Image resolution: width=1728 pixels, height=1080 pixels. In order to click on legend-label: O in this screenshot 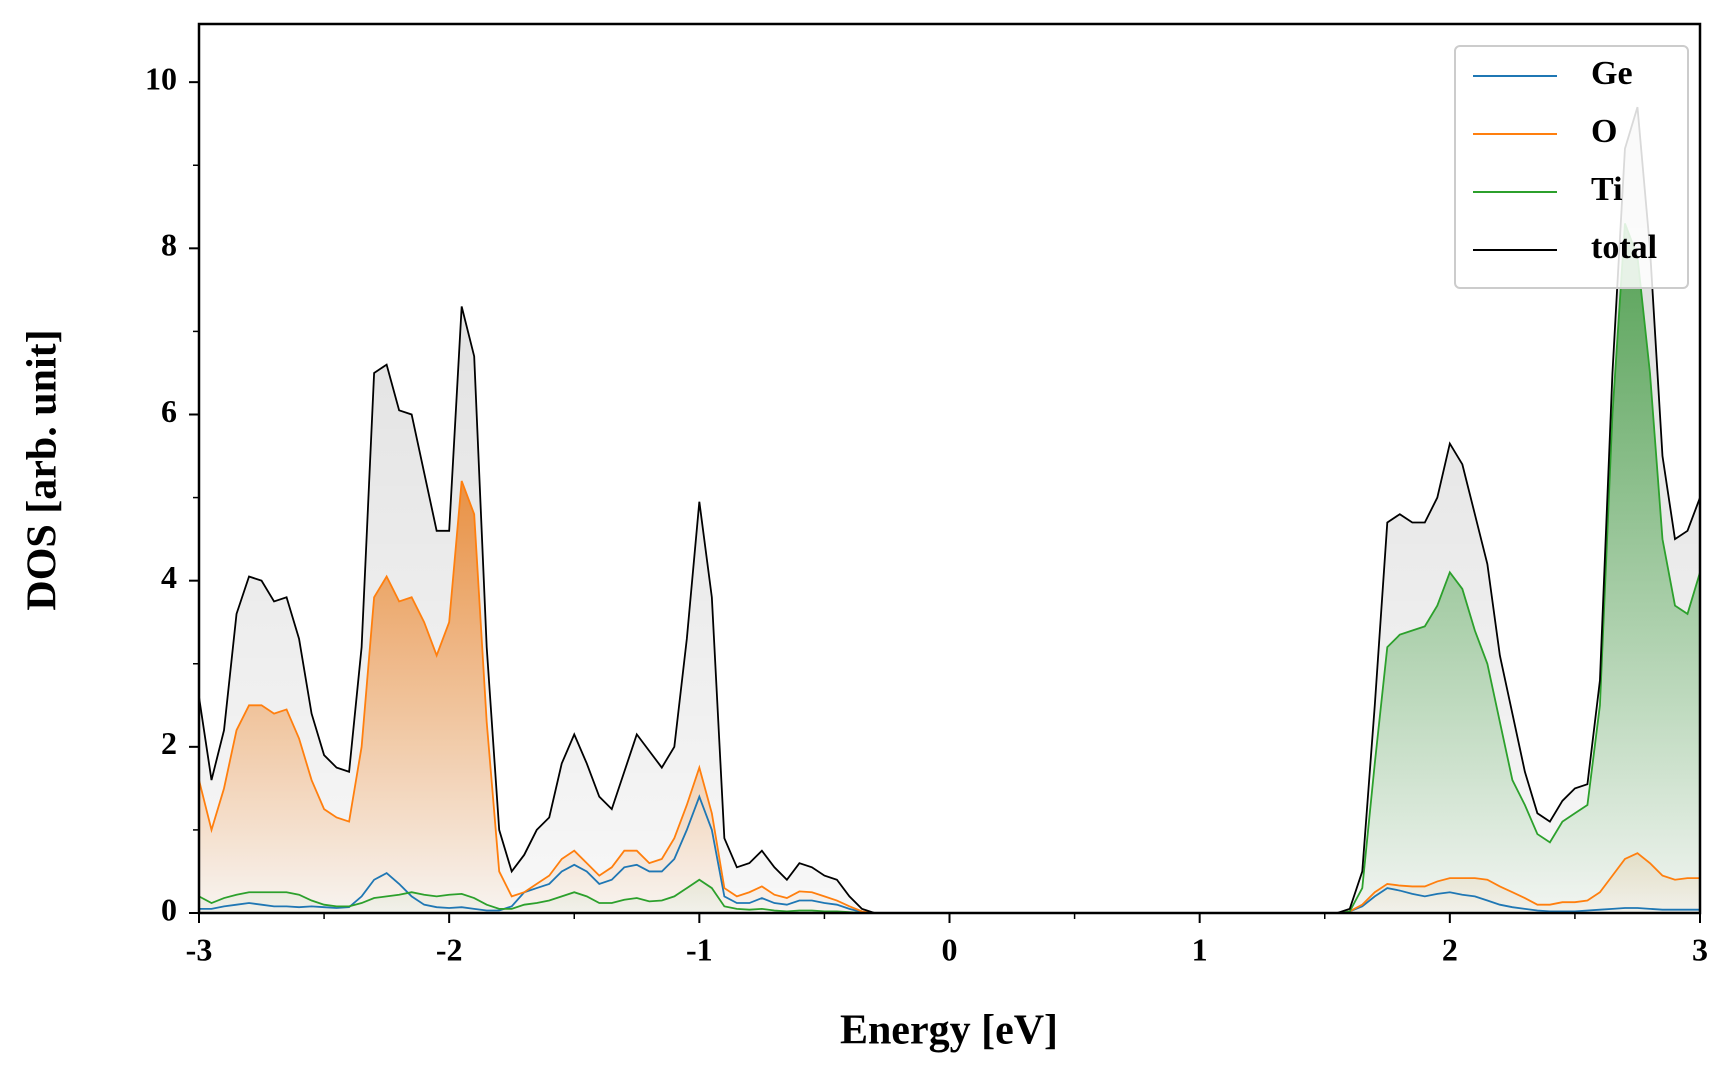, I will do `click(1604, 131)`.